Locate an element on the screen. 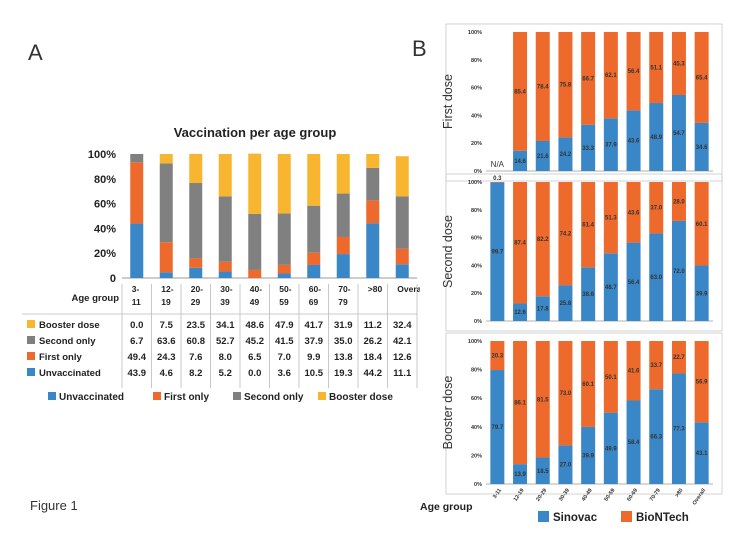  chart-b-data-label: 63.0 is located at coordinates (656, 278).